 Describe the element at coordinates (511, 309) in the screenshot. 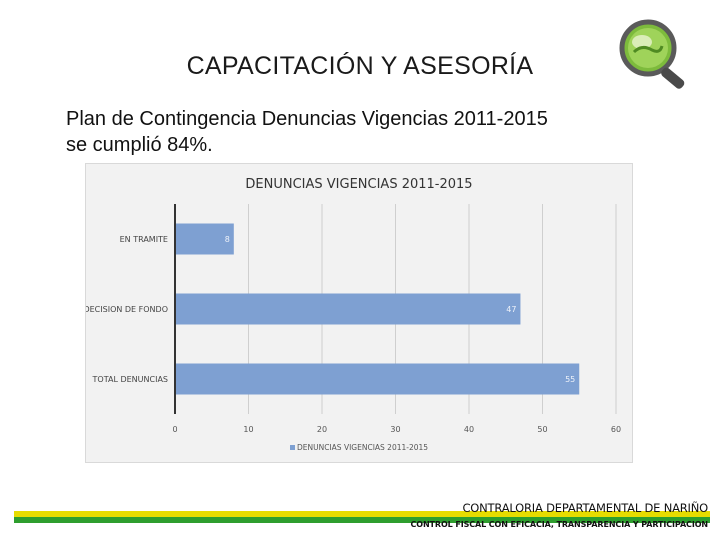

I see `bar-data-label: 47` at that location.